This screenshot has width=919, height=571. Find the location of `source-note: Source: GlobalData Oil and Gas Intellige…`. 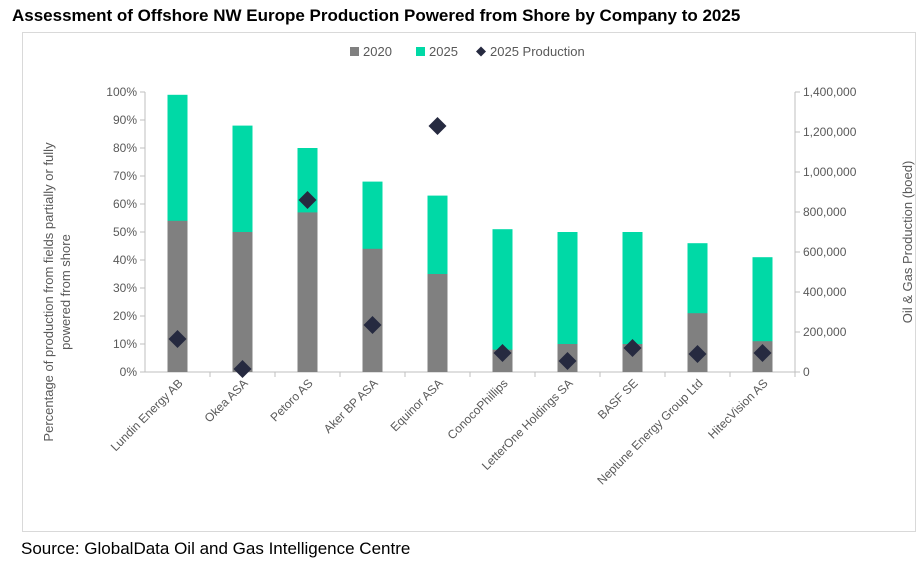

source-note: Source: GlobalData Oil and Gas Intellige… is located at coordinates (216, 548).